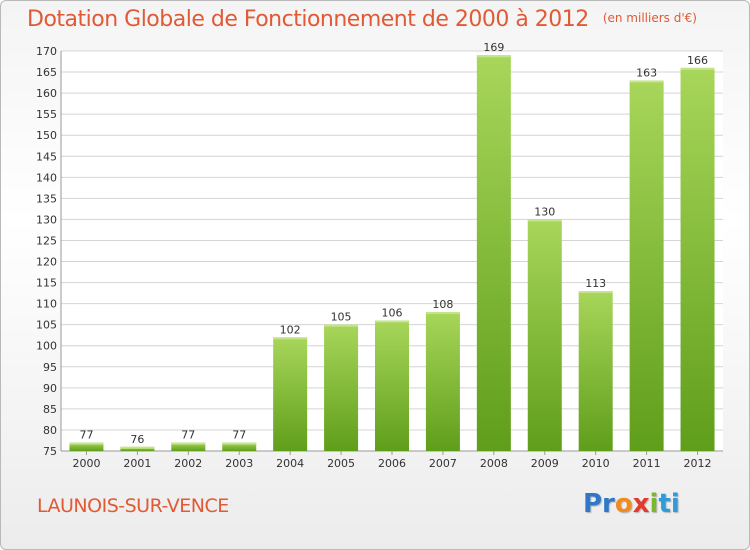 This screenshot has width=750, height=550. What do you see at coordinates (46, 93) in the screenshot?
I see `y-tick-label: 160` at bounding box center [46, 93].